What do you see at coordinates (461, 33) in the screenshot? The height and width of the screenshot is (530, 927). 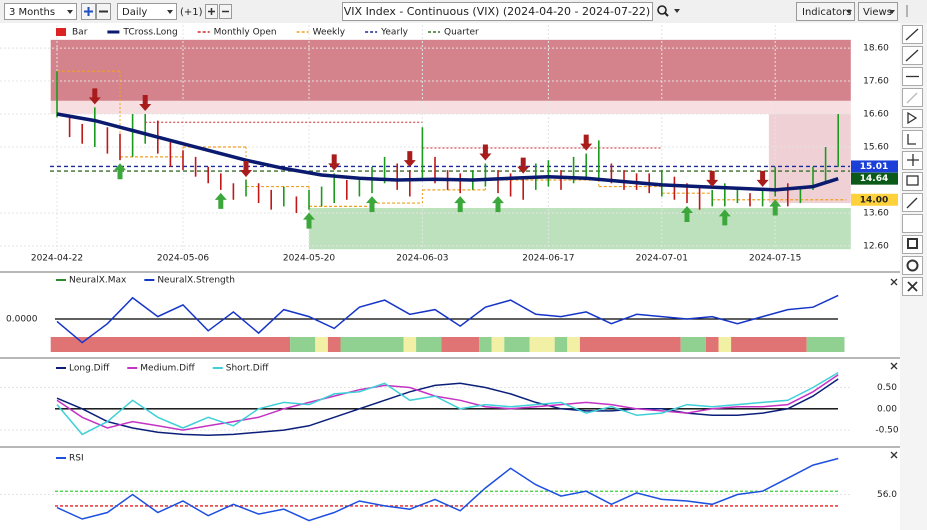 I see `legend-label: Quarter` at bounding box center [461, 33].